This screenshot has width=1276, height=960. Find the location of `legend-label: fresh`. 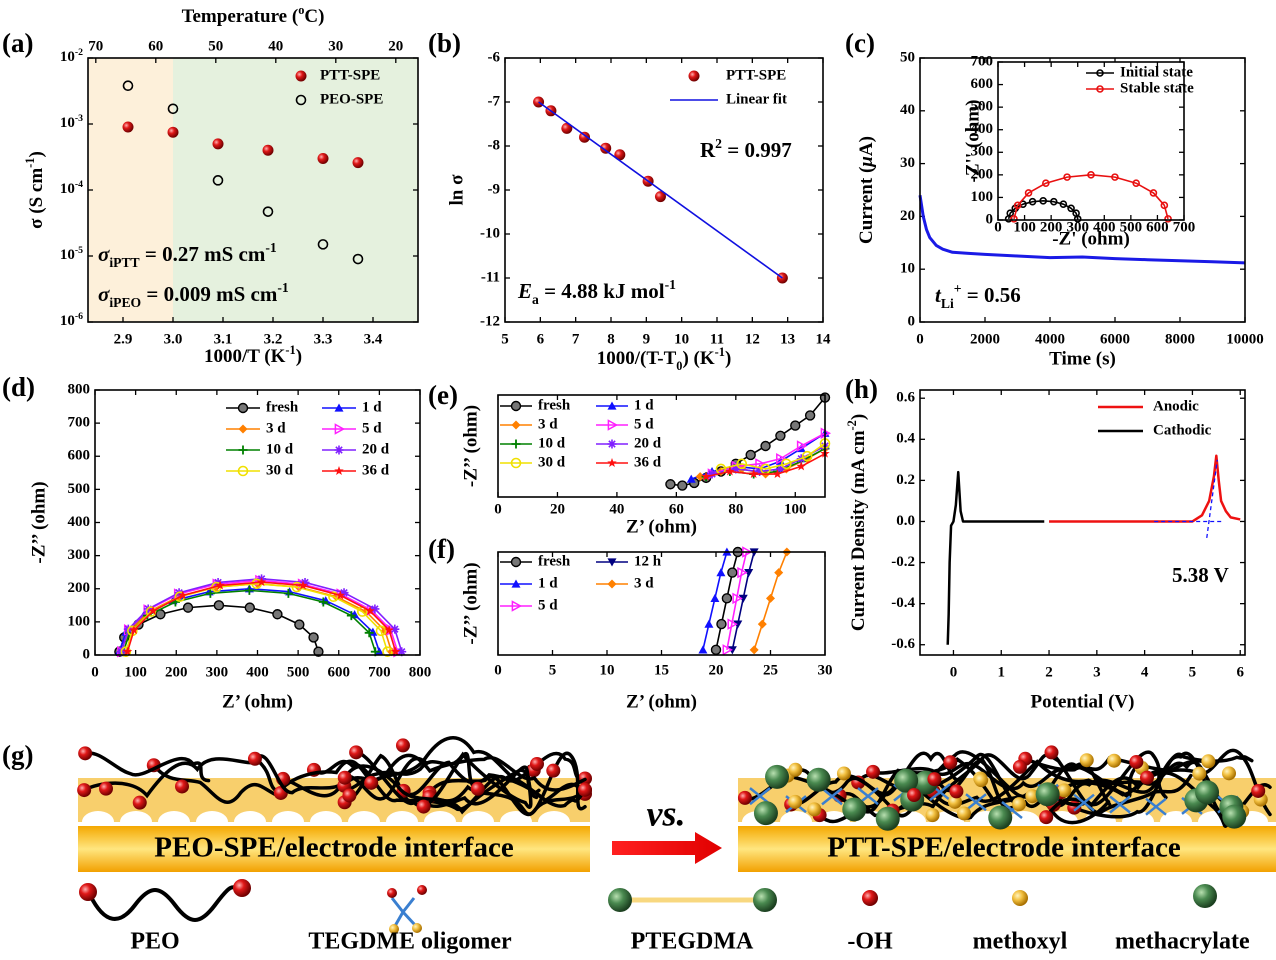

legend-label: fresh is located at coordinates (282, 407).